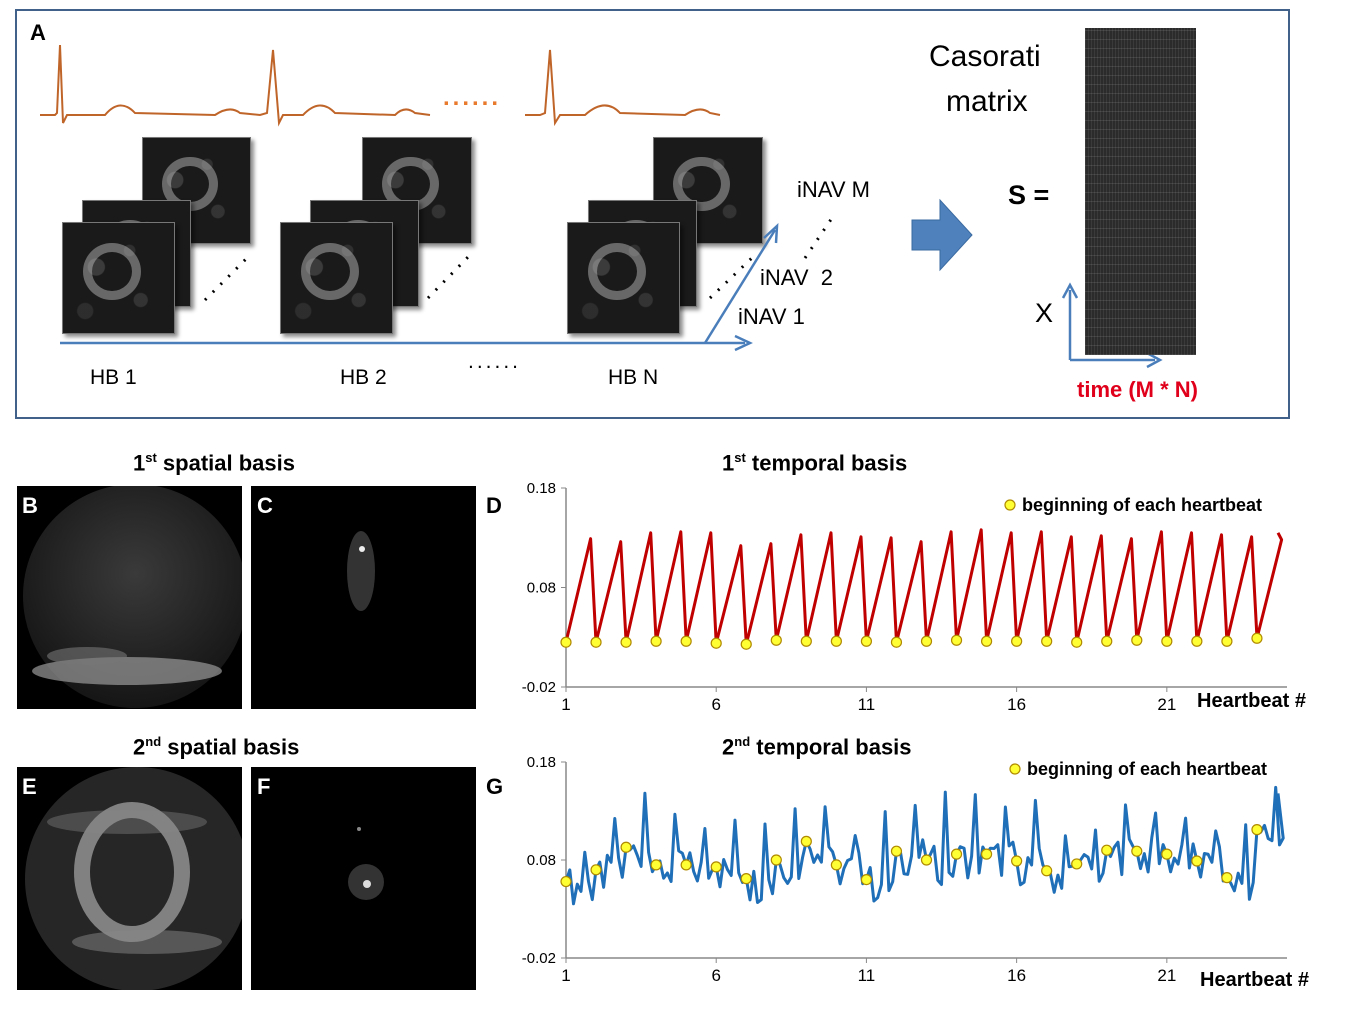 Image resolution: width=1347 pixels, height=1017 pixels. What do you see at coordinates (942, 235) in the screenshot?
I see `right-arrow-icon` at bounding box center [942, 235].